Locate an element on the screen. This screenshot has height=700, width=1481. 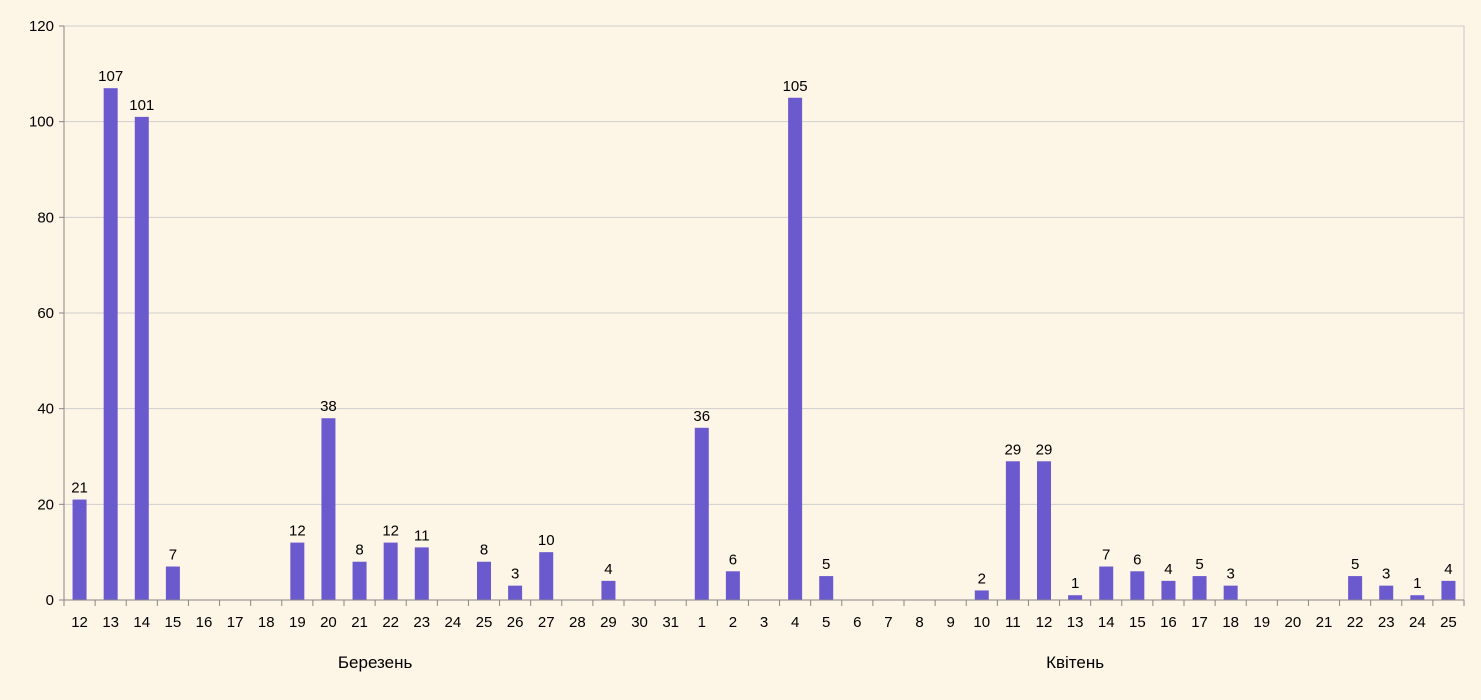
x-tick-label: 26 is located at coordinates (515, 622).